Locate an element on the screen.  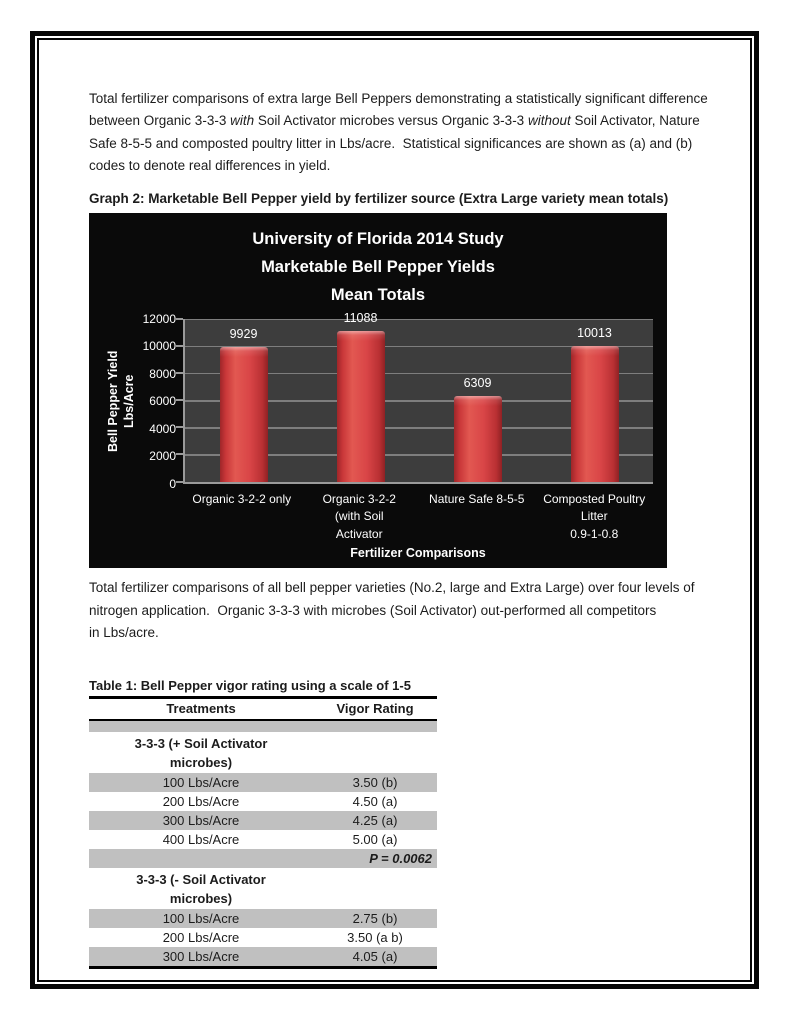
bars-group: 9929 11088 6309 10013 is located at coordinates (419, 396).